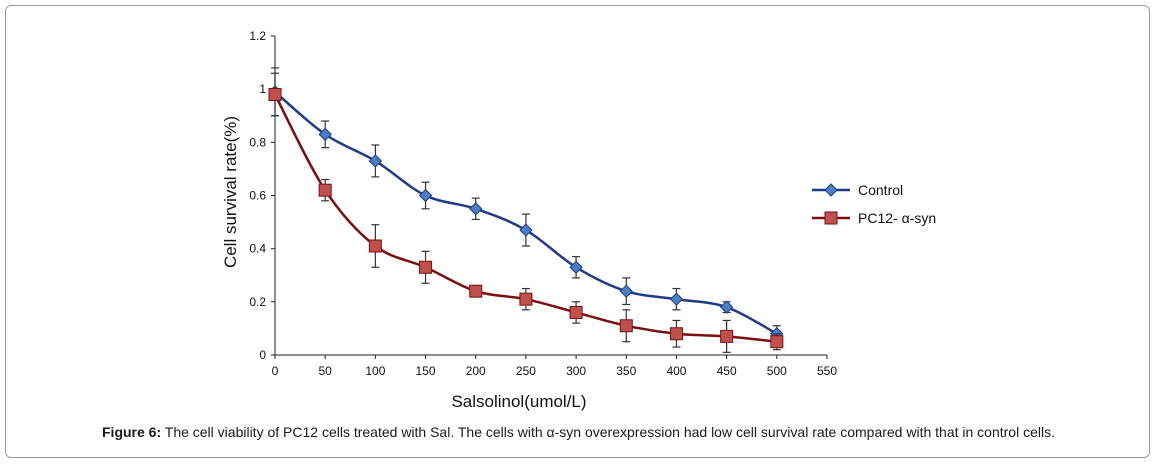 The image size is (1157, 465). I want to click on y-tick-label: 0.6, so click(257, 196).